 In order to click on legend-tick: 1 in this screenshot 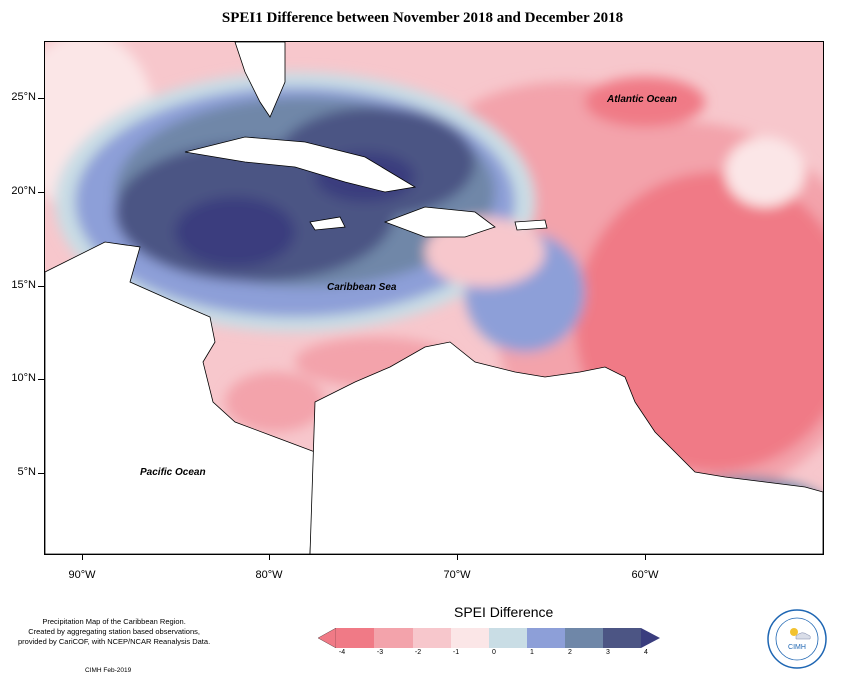, I will do `click(532, 652)`.